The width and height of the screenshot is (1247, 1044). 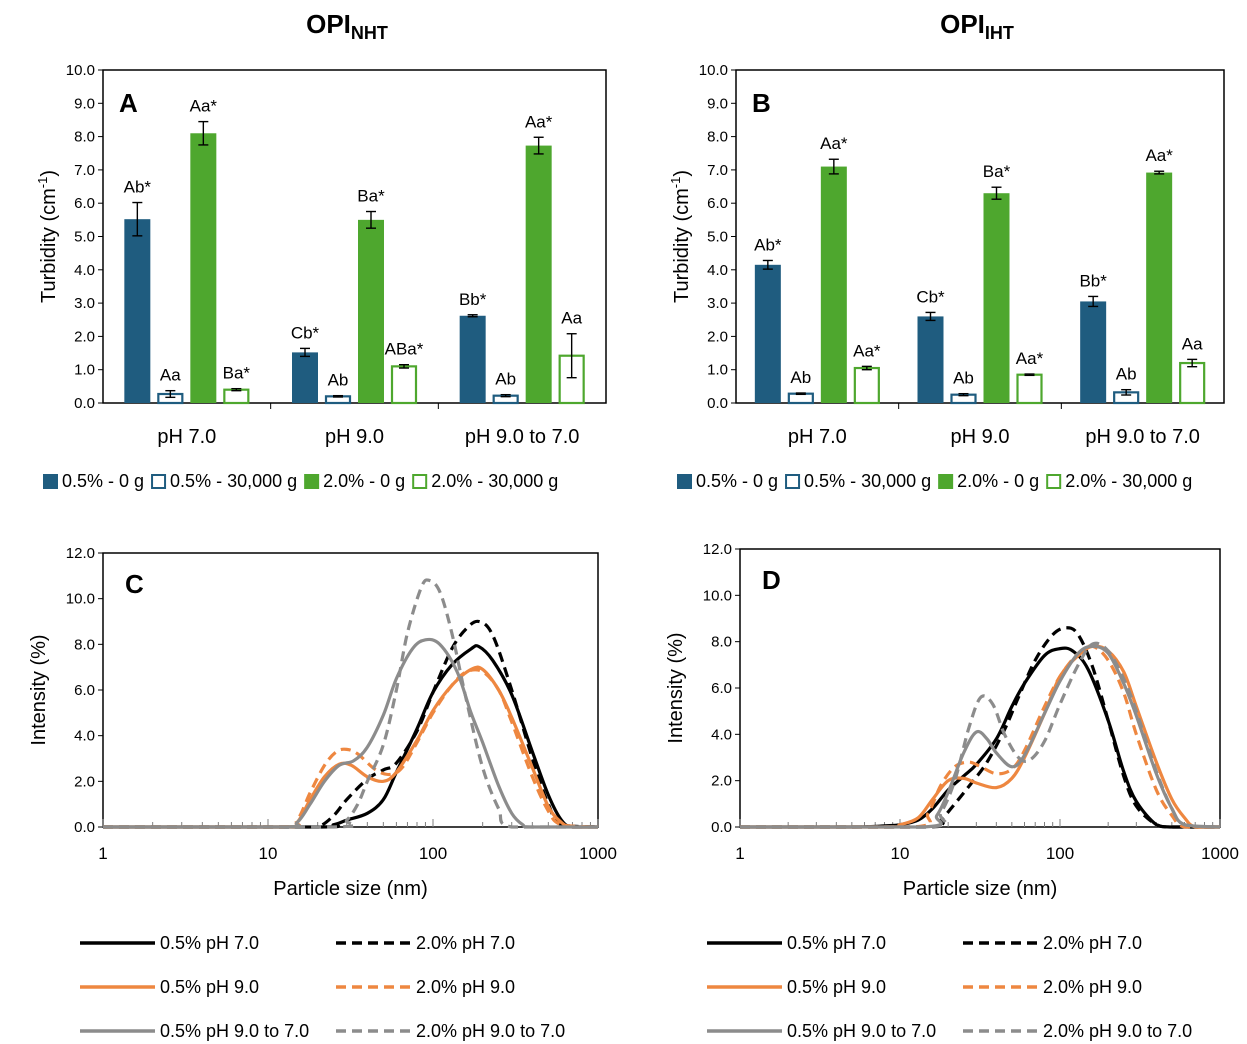 What do you see at coordinates (39, 689) in the screenshot?
I see `y-axis-label: Intensity (%)` at bounding box center [39, 689].